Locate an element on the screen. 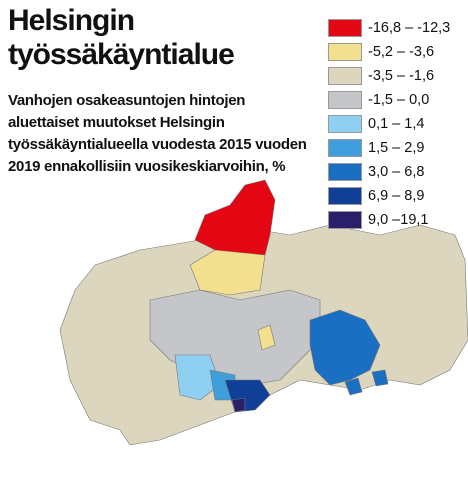 The height and width of the screenshot is (500, 468). legend-entry: -5,2 – -3,6 is located at coordinates (398, 52).